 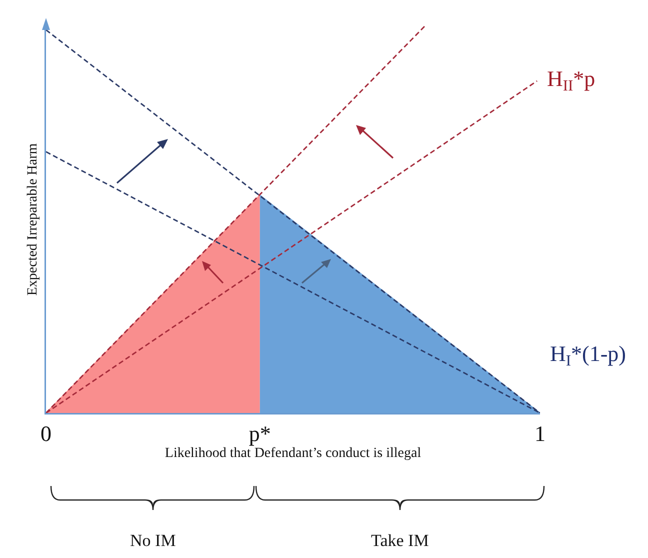 What do you see at coordinates (571, 80) in the screenshot?
I see `annotation: H$_{II}$*p` at bounding box center [571, 80].